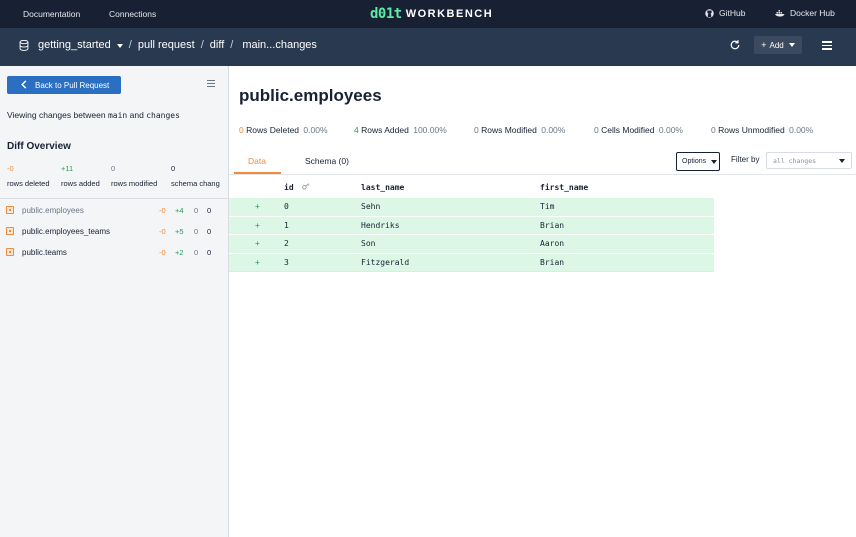 The width and height of the screenshot is (856, 537). I want to click on primary-key-icon, so click(306, 186).